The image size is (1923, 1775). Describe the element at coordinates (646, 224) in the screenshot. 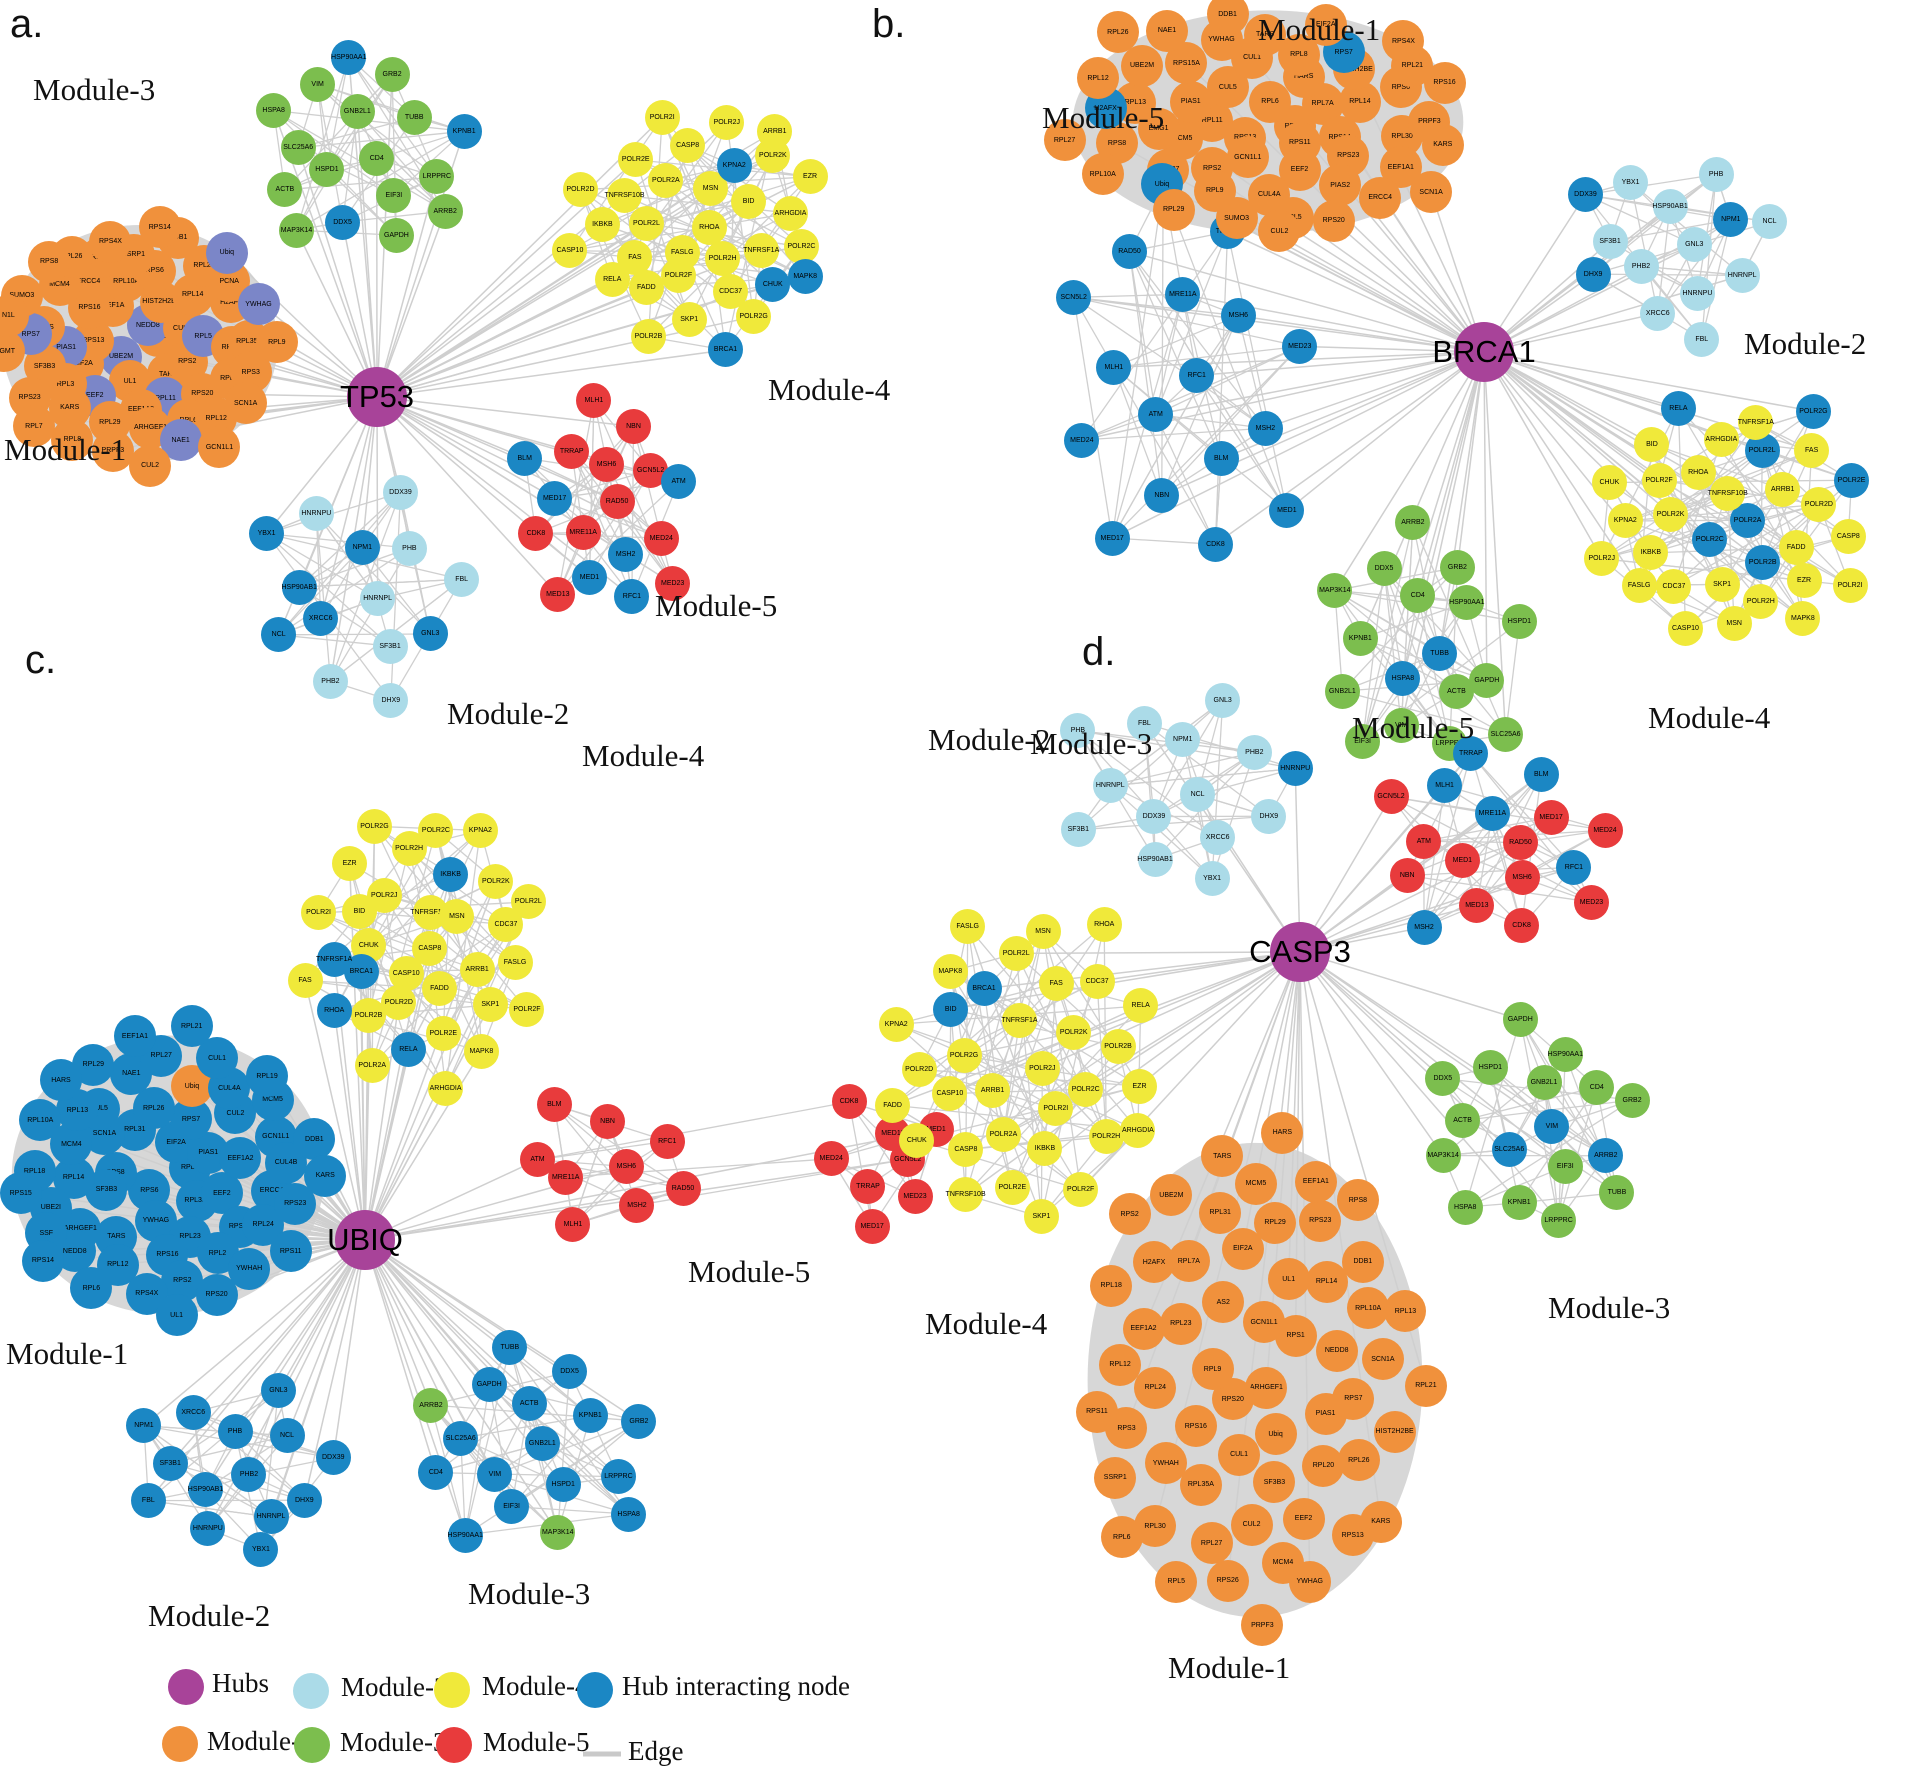

I see `node-polr2l: POLR2L` at that location.